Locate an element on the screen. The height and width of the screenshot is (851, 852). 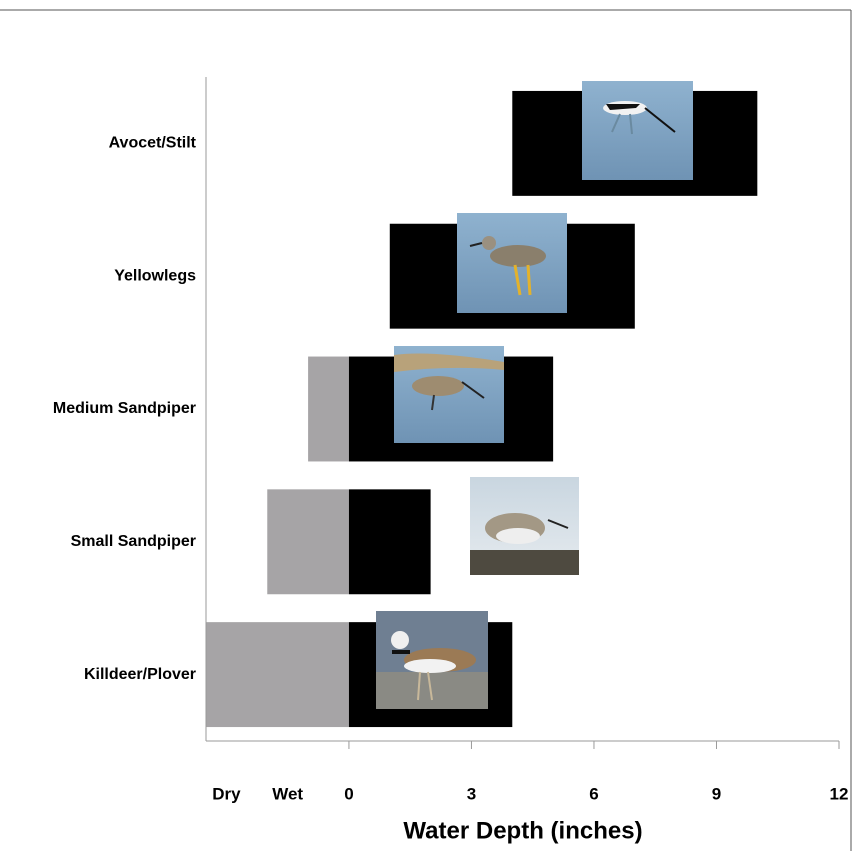
x-tick-label: 12 is located at coordinates (839, 793).